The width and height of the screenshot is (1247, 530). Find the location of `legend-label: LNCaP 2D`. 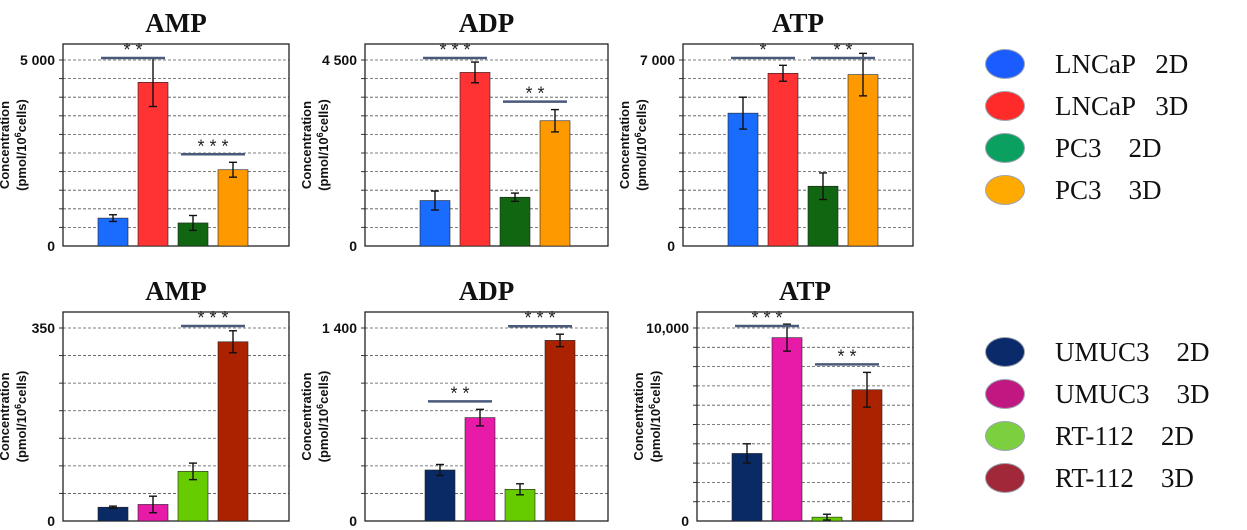

legend-label: LNCaP 2D is located at coordinates (1122, 63).